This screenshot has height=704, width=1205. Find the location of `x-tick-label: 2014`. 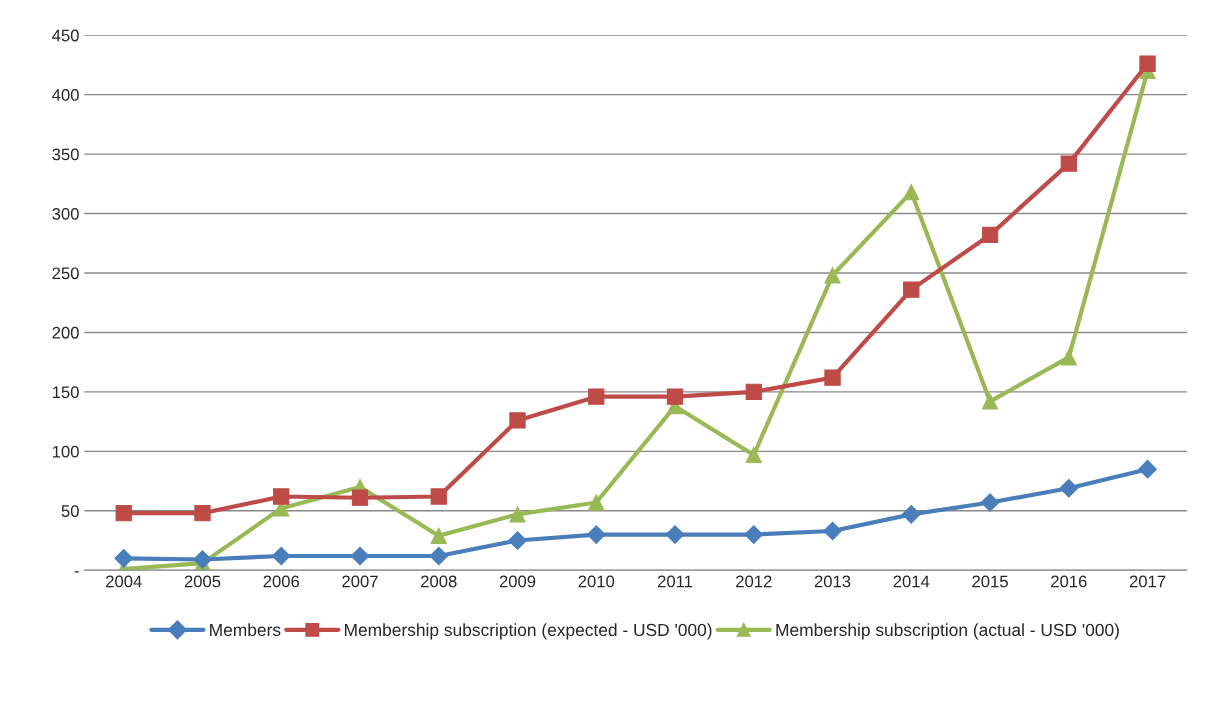

x-tick-label: 2014 is located at coordinates (911, 581).